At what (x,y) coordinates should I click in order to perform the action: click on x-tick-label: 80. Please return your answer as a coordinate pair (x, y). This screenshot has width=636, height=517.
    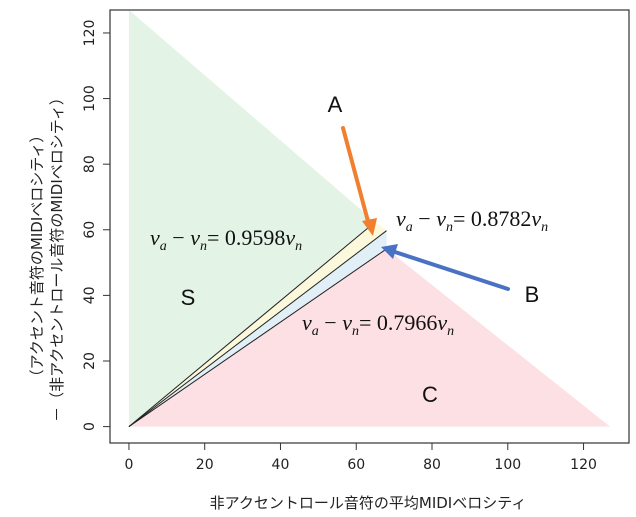
    Looking at the image, I should click on (432, 465).